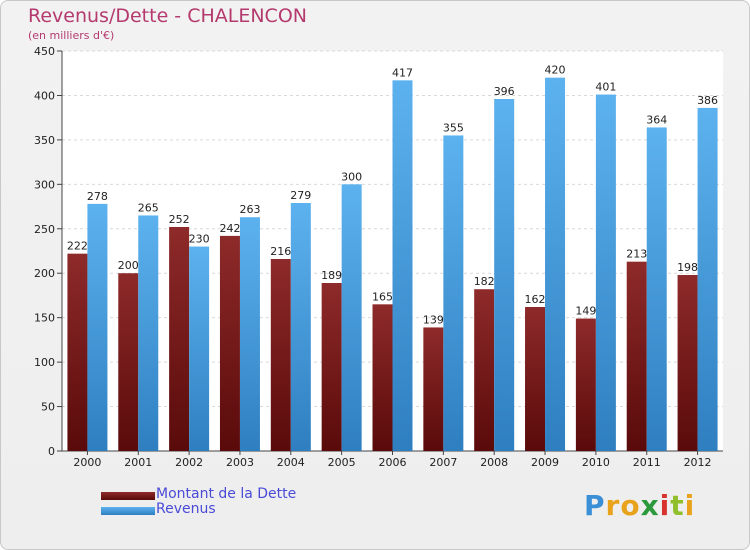 This screenshot has height=550, width=750. I want to click on x-tick-label: 2011, so click(647, 462).